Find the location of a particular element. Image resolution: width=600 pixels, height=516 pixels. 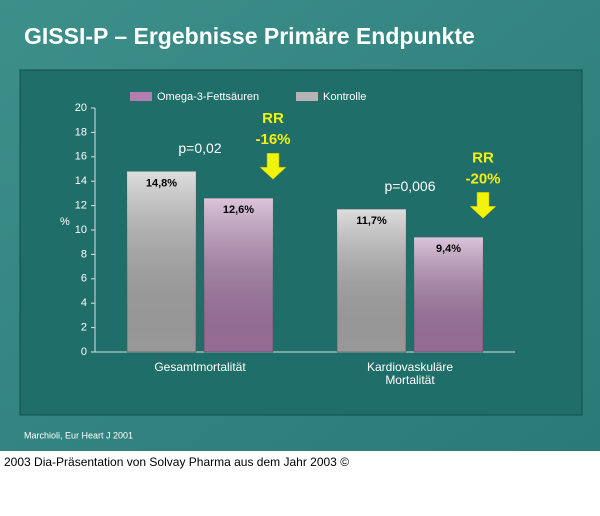

y-tick-label: 14 is located at coordinates (81, 181).